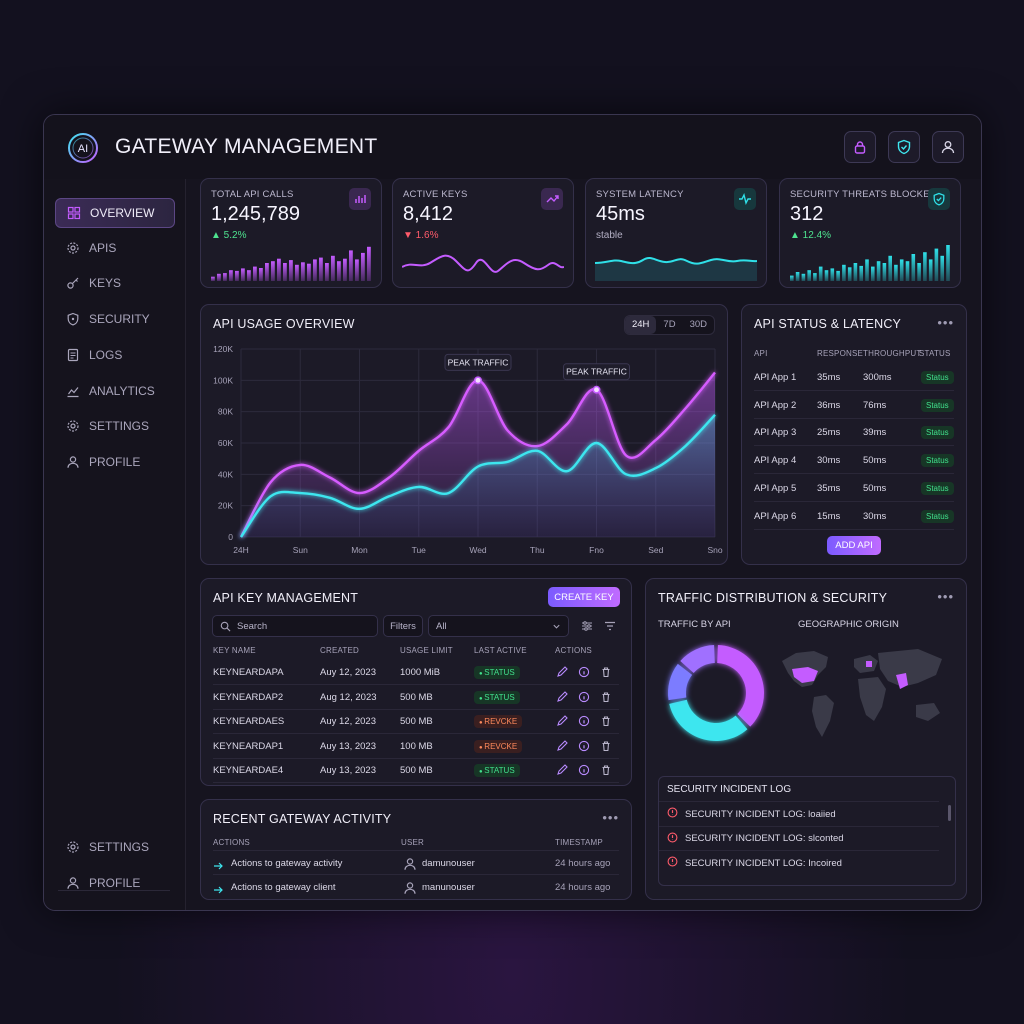 The height and width of the screenshot is (1024, 1024). What do you see at coordinates (283, 887) in the screenshot?
I see `activity-action: Actions to gateway client` at bounding box center [283, 887].